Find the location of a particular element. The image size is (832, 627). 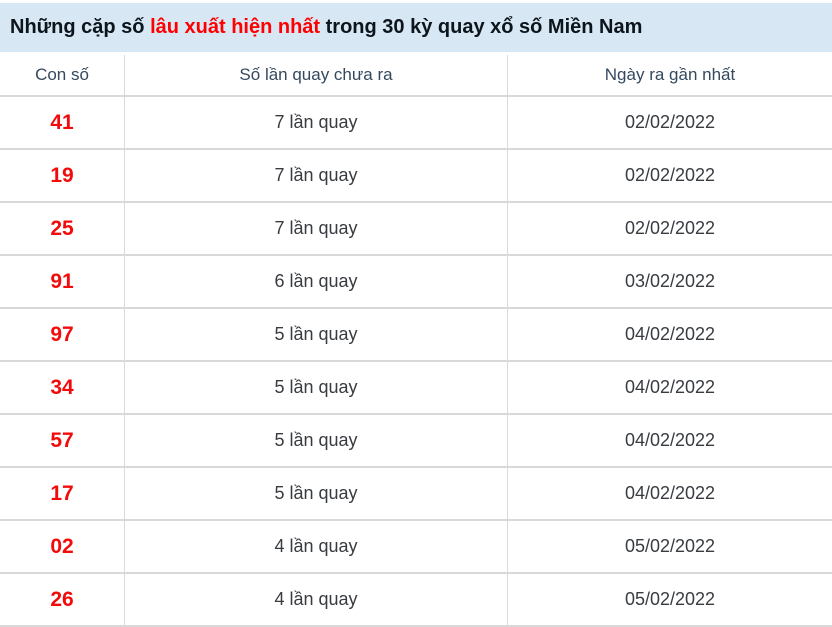

lottery-number: 97 is located at coordinates (62, 334).